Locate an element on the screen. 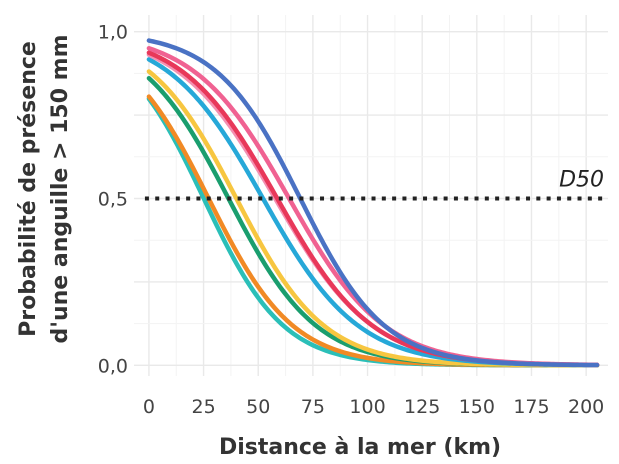 The image size is (619, 464). y-tick-labels: 0,0 0,5 1,0 is located at coordinates (113, 200).